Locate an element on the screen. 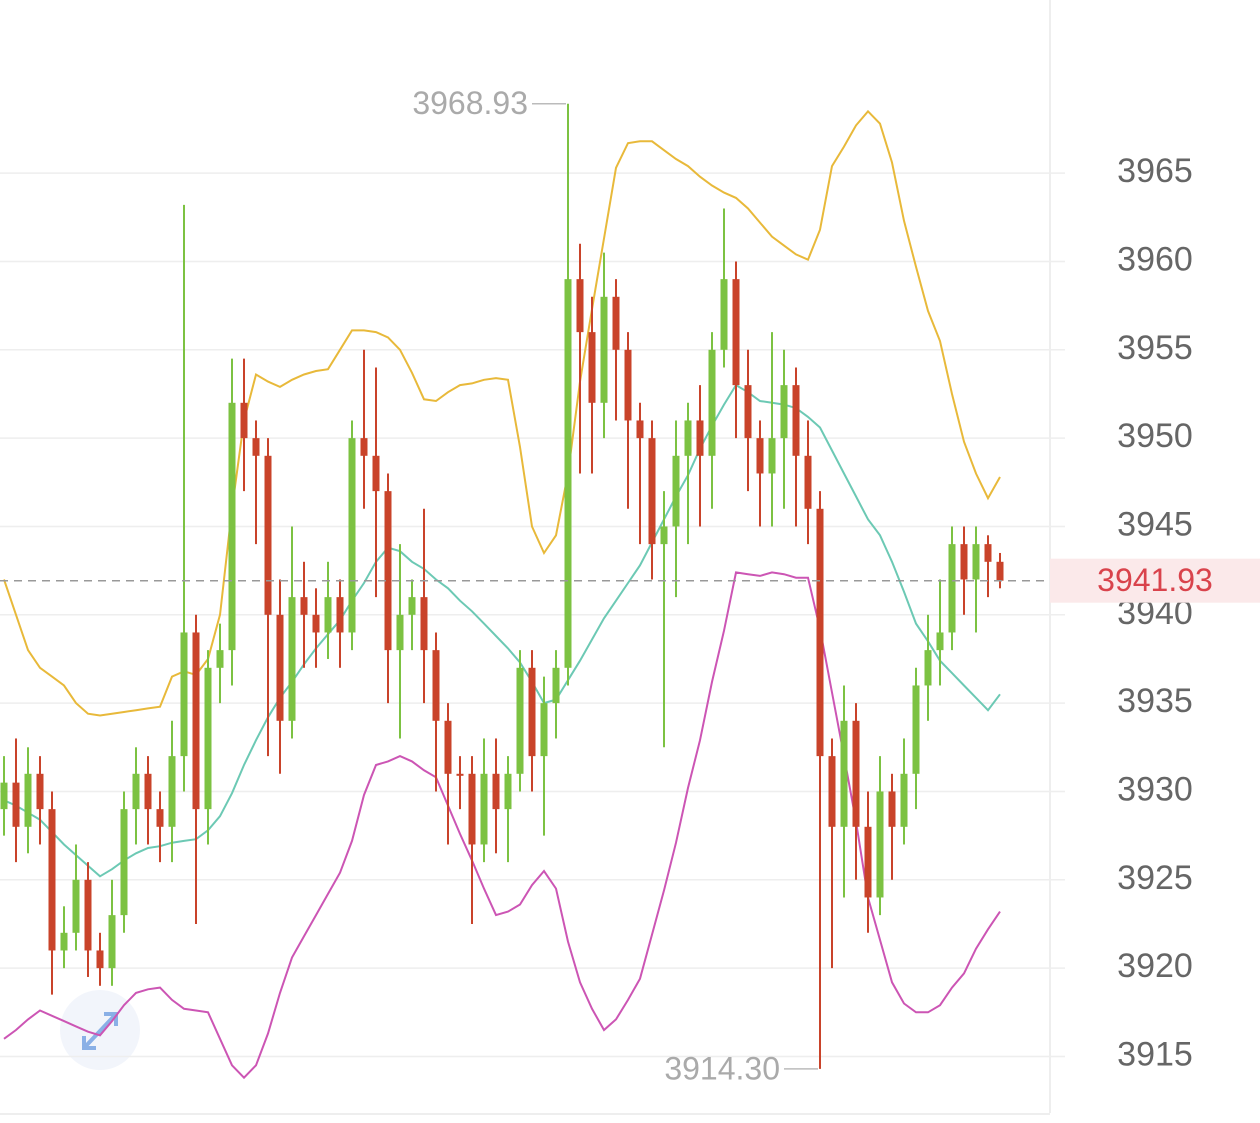 This screenshot has height=1123, width=1260. last-price-box is located at coordinates (1155, 580).